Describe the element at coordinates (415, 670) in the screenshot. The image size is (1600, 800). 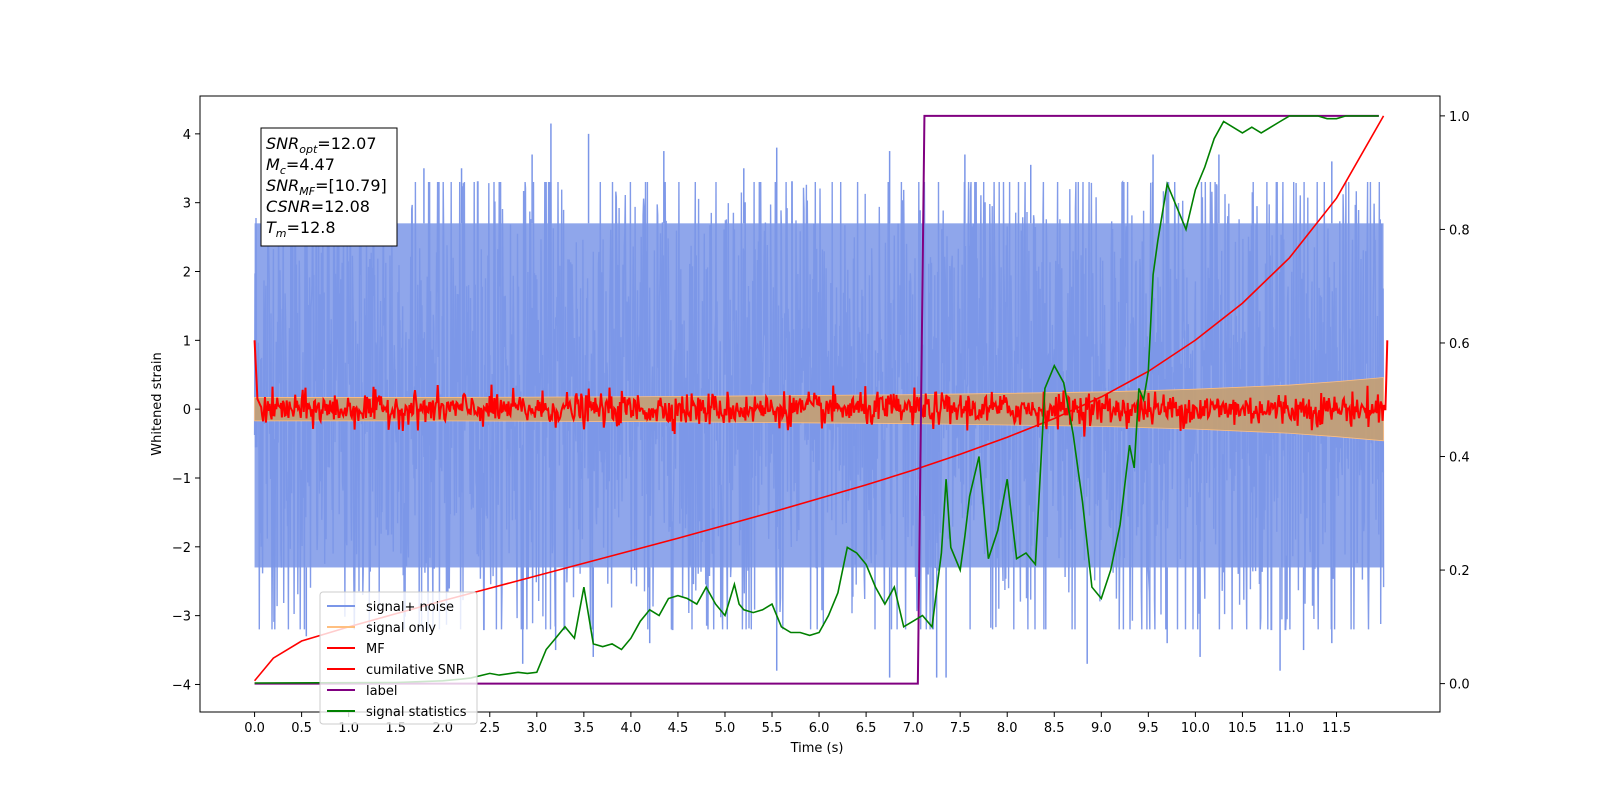
I see `legend-label: cumilative SNR` at that location.